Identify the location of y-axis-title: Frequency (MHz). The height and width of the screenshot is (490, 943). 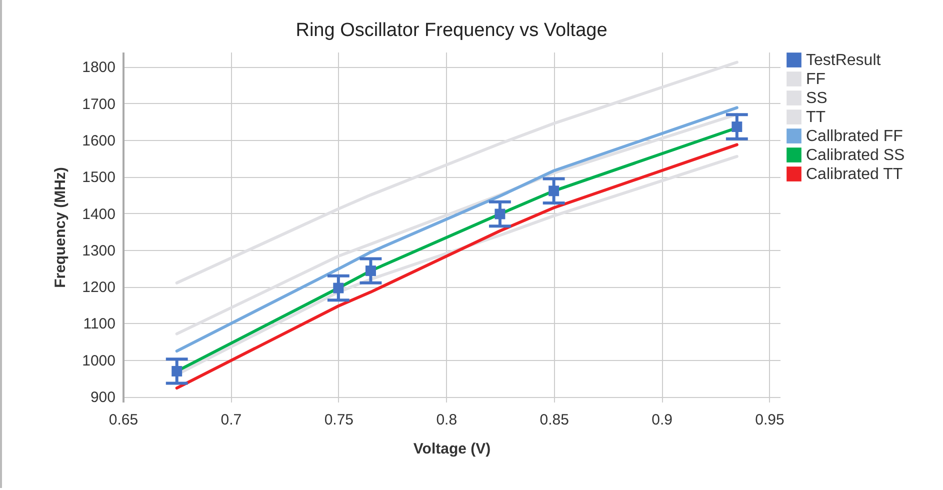
(61, 227).